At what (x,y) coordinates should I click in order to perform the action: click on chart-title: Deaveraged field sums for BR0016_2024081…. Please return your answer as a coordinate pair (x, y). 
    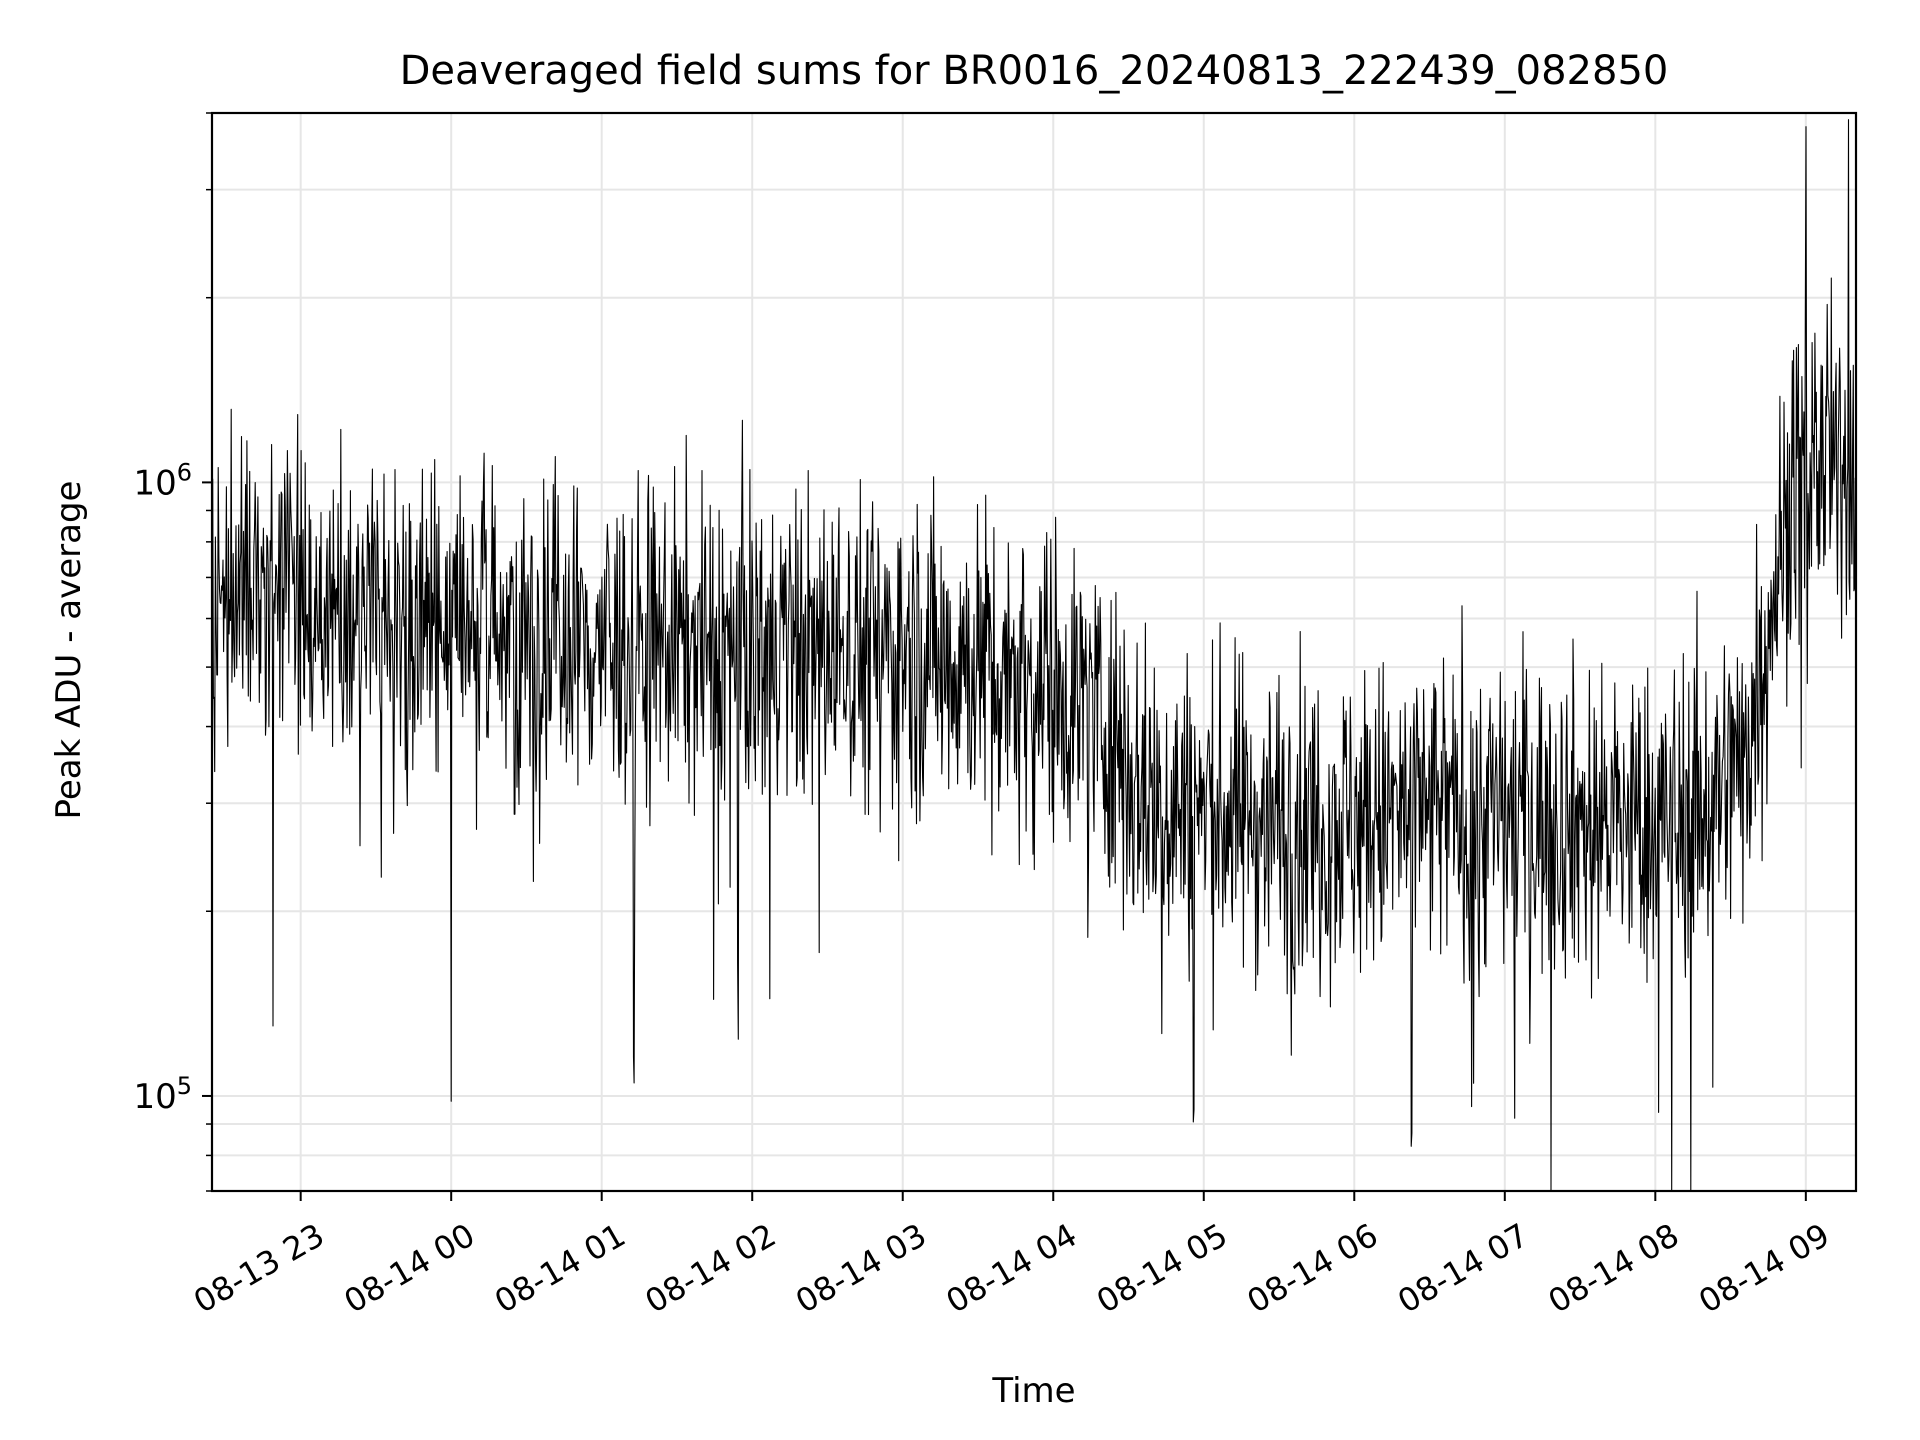
    Looking at the image, I should click on (1034, 71).